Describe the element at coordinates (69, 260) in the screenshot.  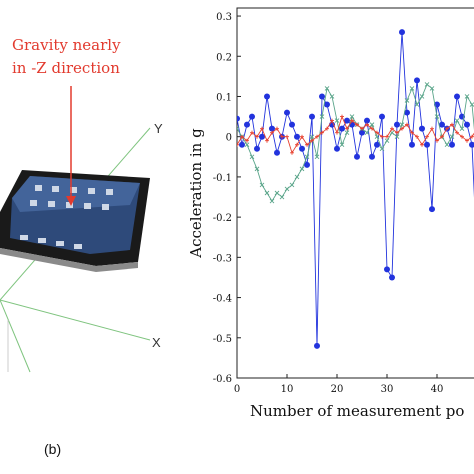
I see `tablet-edge` at that location.